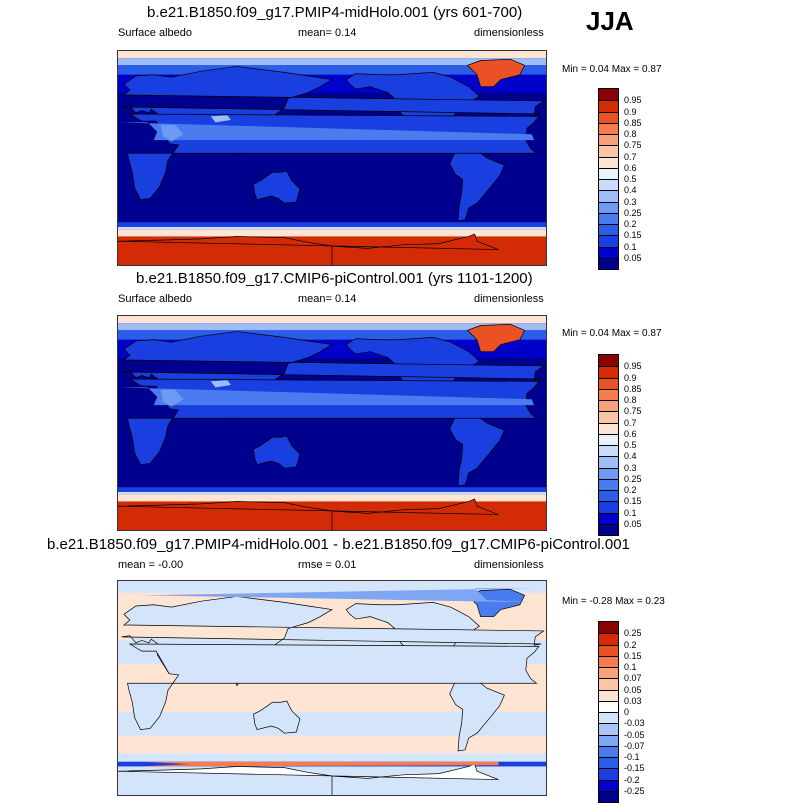 This screenshot has width=800, height=803. I want to click on colorbar-tick-label: 0, so click(627, 712).